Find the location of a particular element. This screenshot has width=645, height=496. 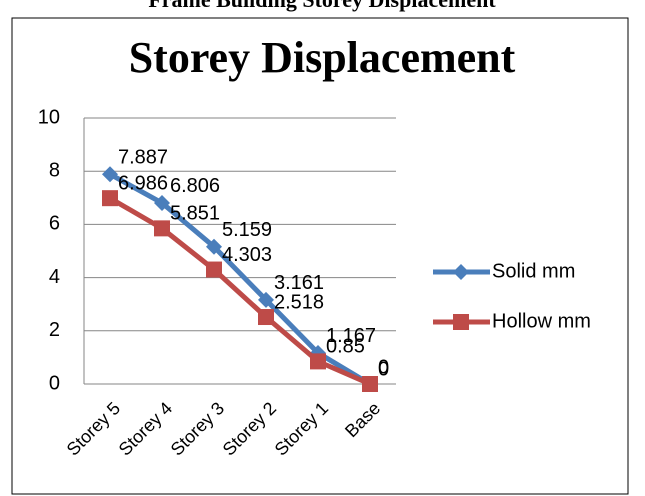

x-tick-label: Storey 4 is located at coordinates (146, 429).